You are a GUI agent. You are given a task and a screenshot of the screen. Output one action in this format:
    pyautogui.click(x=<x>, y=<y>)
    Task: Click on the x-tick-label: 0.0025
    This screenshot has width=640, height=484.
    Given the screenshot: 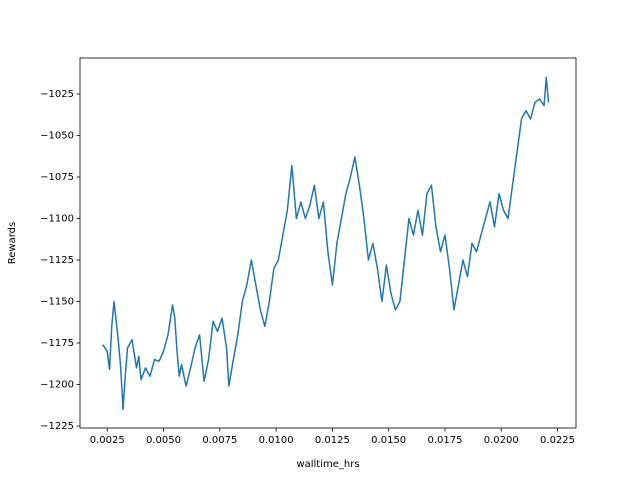 What is the action you would take?
    pyautogui.click(x=107, y=440)
    